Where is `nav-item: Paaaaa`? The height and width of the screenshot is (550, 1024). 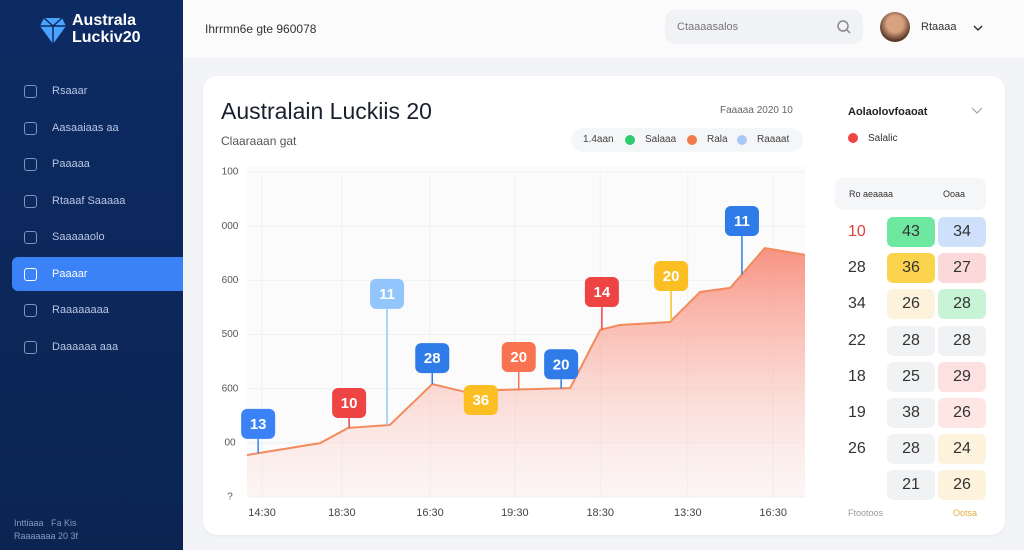
nav-item: Paaaaa is located at coordinates (97, 164).